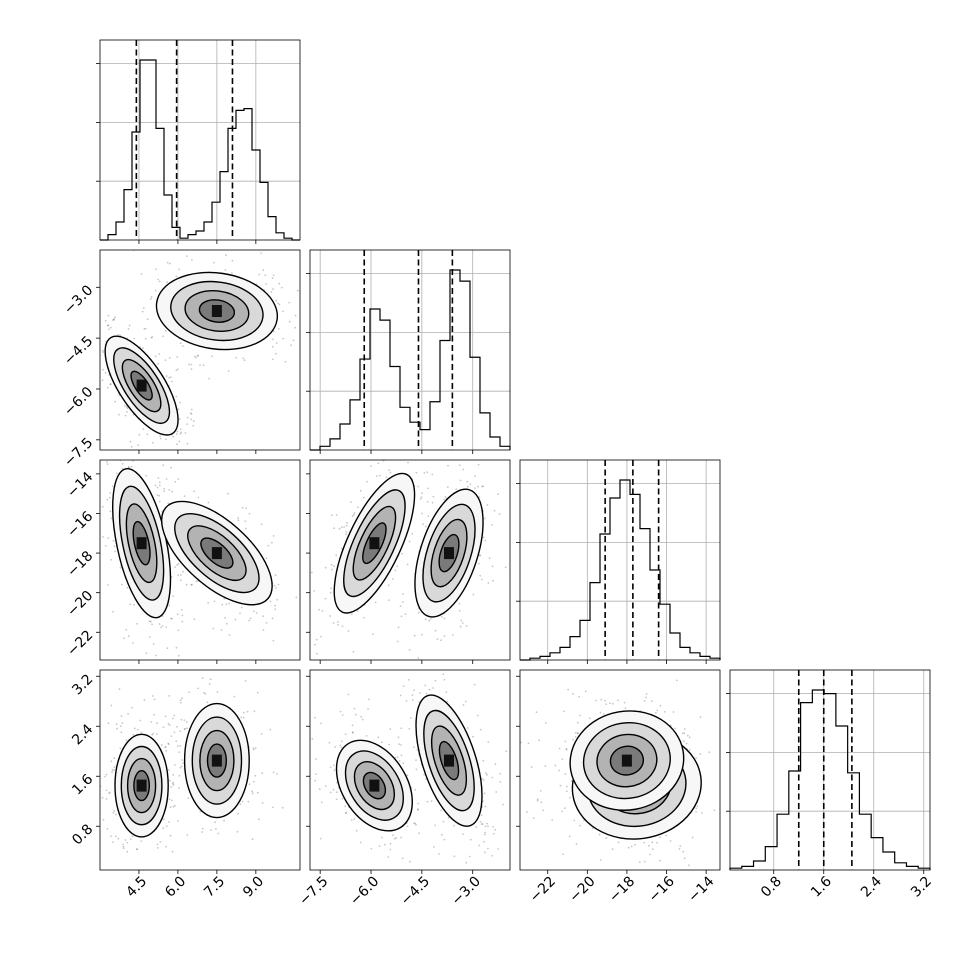 The width and height of the screenshot is (970, 970). What do you see at coordinates (466, 891) in the screenshot?
I see `x-tick-label: −3.0` at bounding box center [466, 891].